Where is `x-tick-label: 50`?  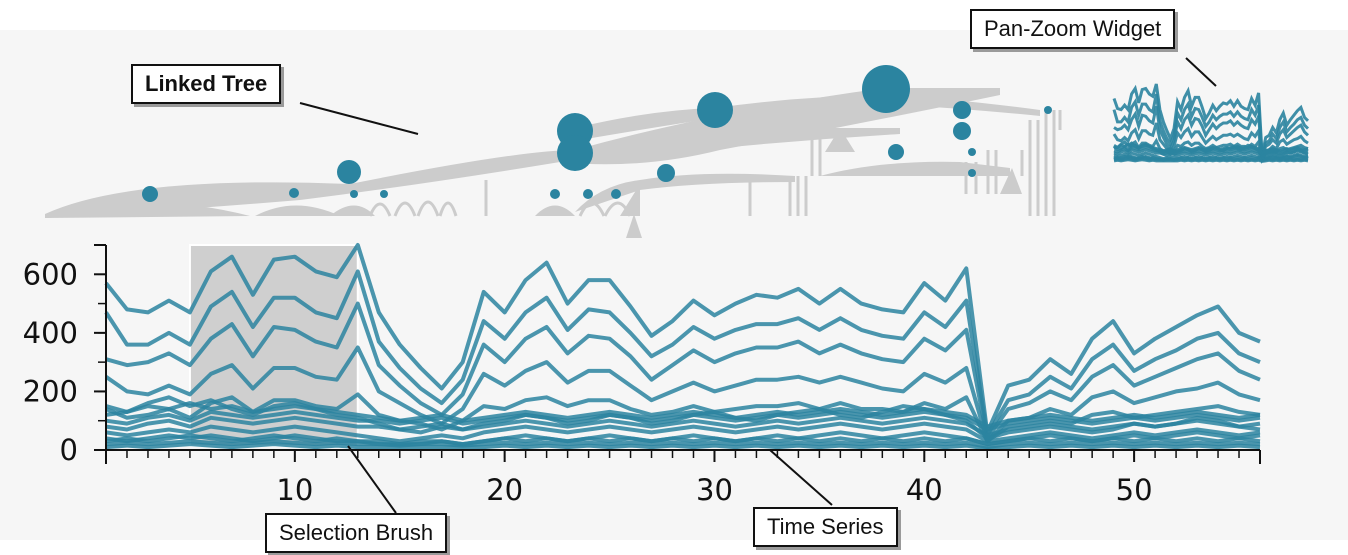 x-tick-label: 50 is located at coordinates (1134, 490).